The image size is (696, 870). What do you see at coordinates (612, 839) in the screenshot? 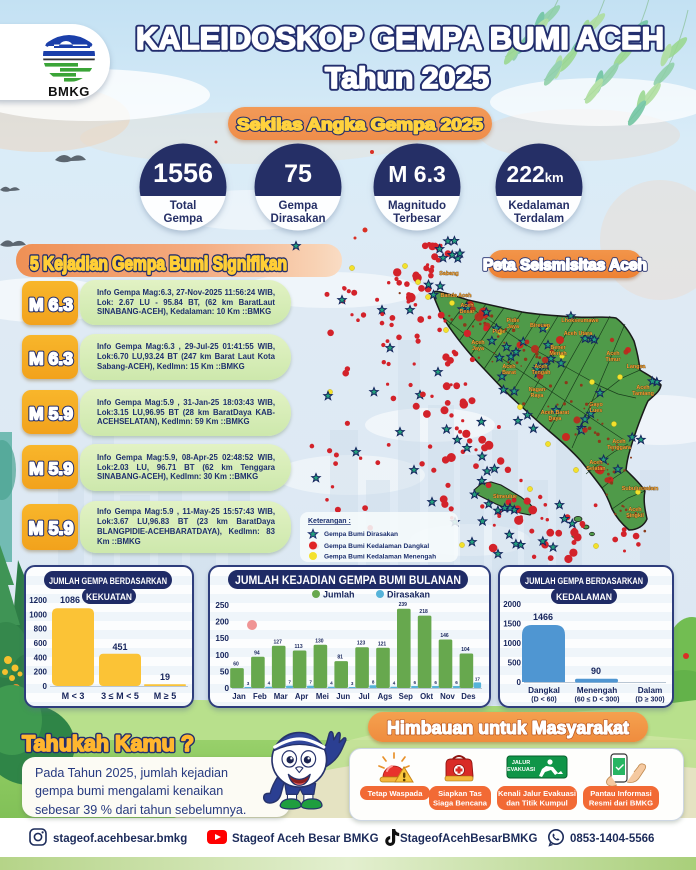
I see `svg-text: 0853-1404-5566` at bounding box center [612, 839].